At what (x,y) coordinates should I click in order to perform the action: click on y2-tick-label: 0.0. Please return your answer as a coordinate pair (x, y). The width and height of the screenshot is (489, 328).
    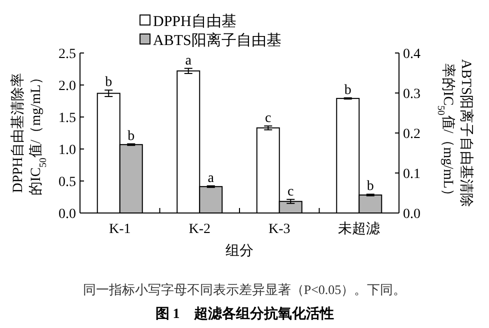
    Looking at the image, I should click on (411, 214).